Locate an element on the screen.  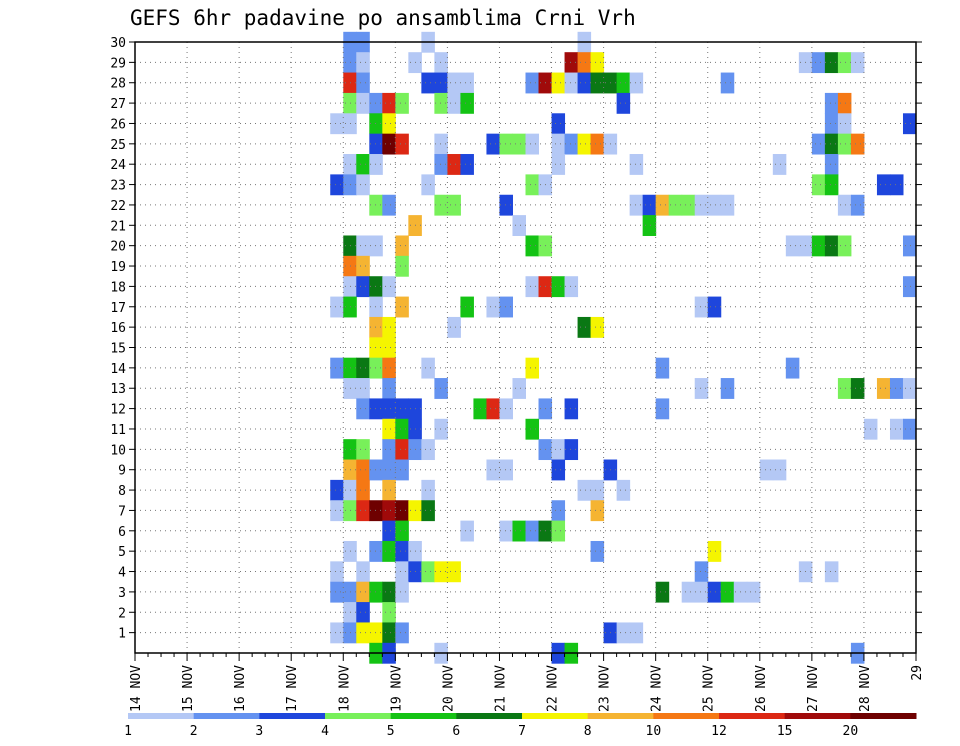
x-tick-label: 29 is located at coordinates (917, 673).